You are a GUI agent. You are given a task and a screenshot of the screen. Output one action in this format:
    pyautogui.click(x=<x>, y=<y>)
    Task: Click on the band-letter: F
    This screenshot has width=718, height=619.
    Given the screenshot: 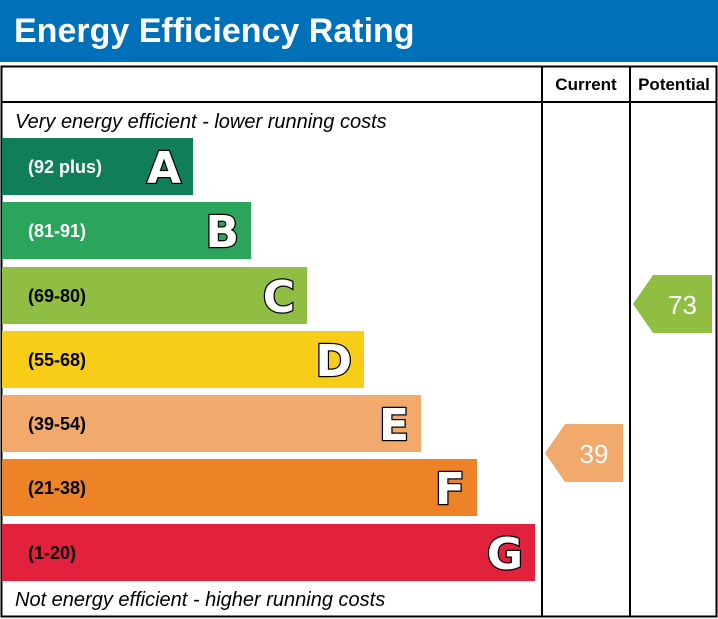 What is the action you would take?
    pyautogui.click(x=450, y=489)
    